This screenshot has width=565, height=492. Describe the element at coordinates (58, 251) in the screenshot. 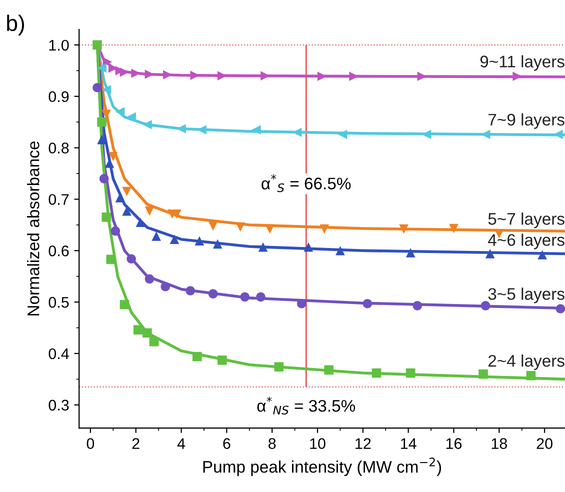

I see `y-tick-label: 0.6` at that location.